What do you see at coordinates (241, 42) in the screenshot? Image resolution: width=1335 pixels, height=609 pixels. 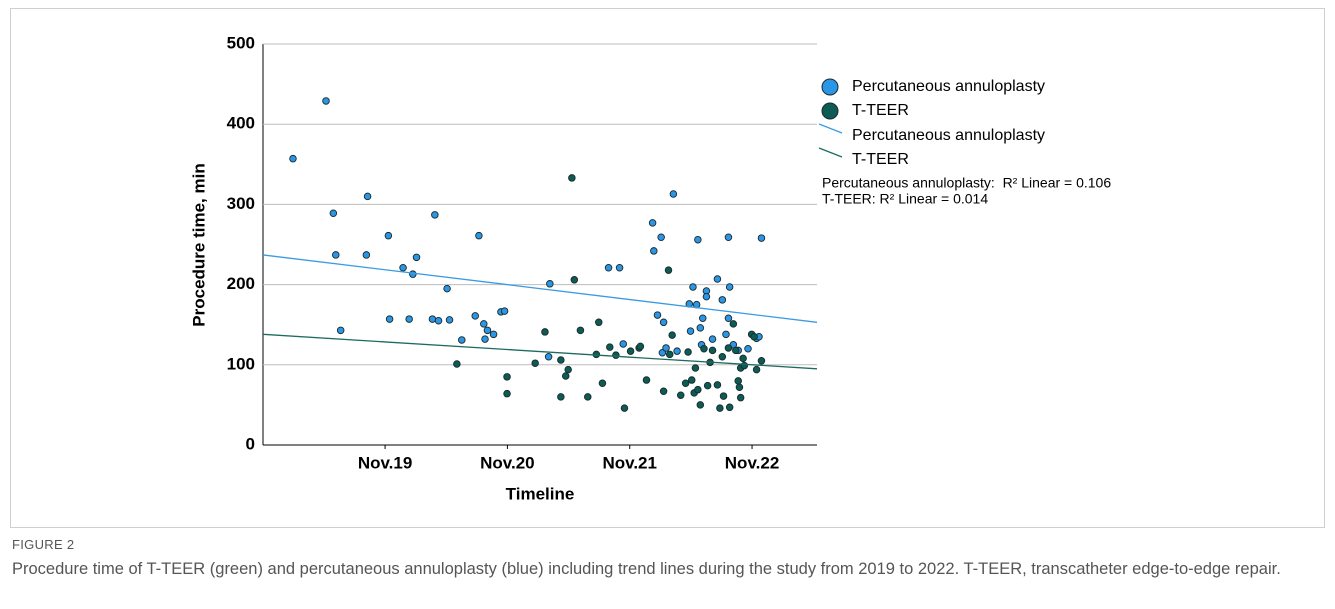 I see `y-tick-label: 500` at bounding box center [241, 42].